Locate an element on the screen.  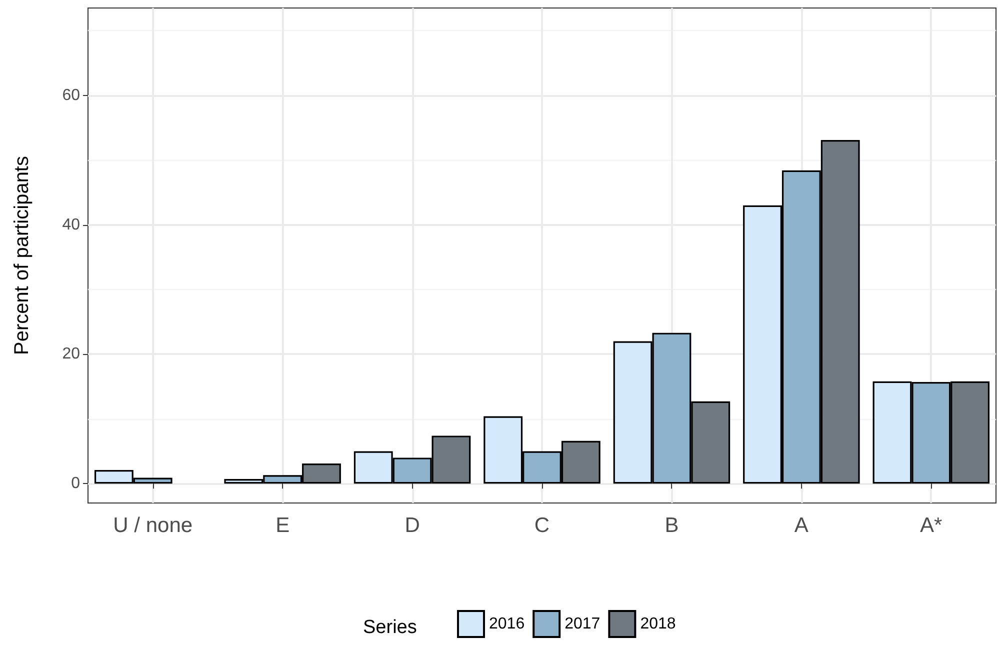
legend-label: 2018 is located at coordinates (658, 624).